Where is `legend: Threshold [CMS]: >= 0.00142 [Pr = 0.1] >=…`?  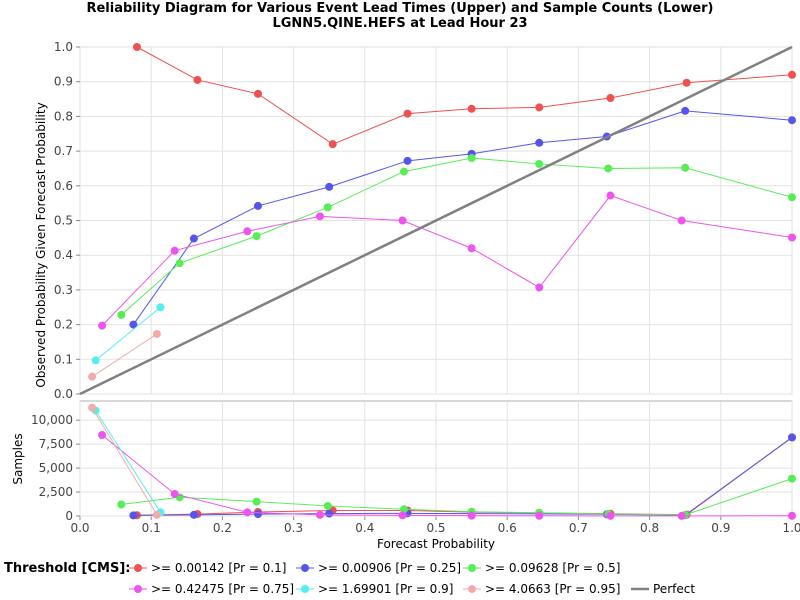 legend: Threshold [CMS]: >= 0.00142 [Pr = 0.1] >=… is located at coordinates (349, 578).